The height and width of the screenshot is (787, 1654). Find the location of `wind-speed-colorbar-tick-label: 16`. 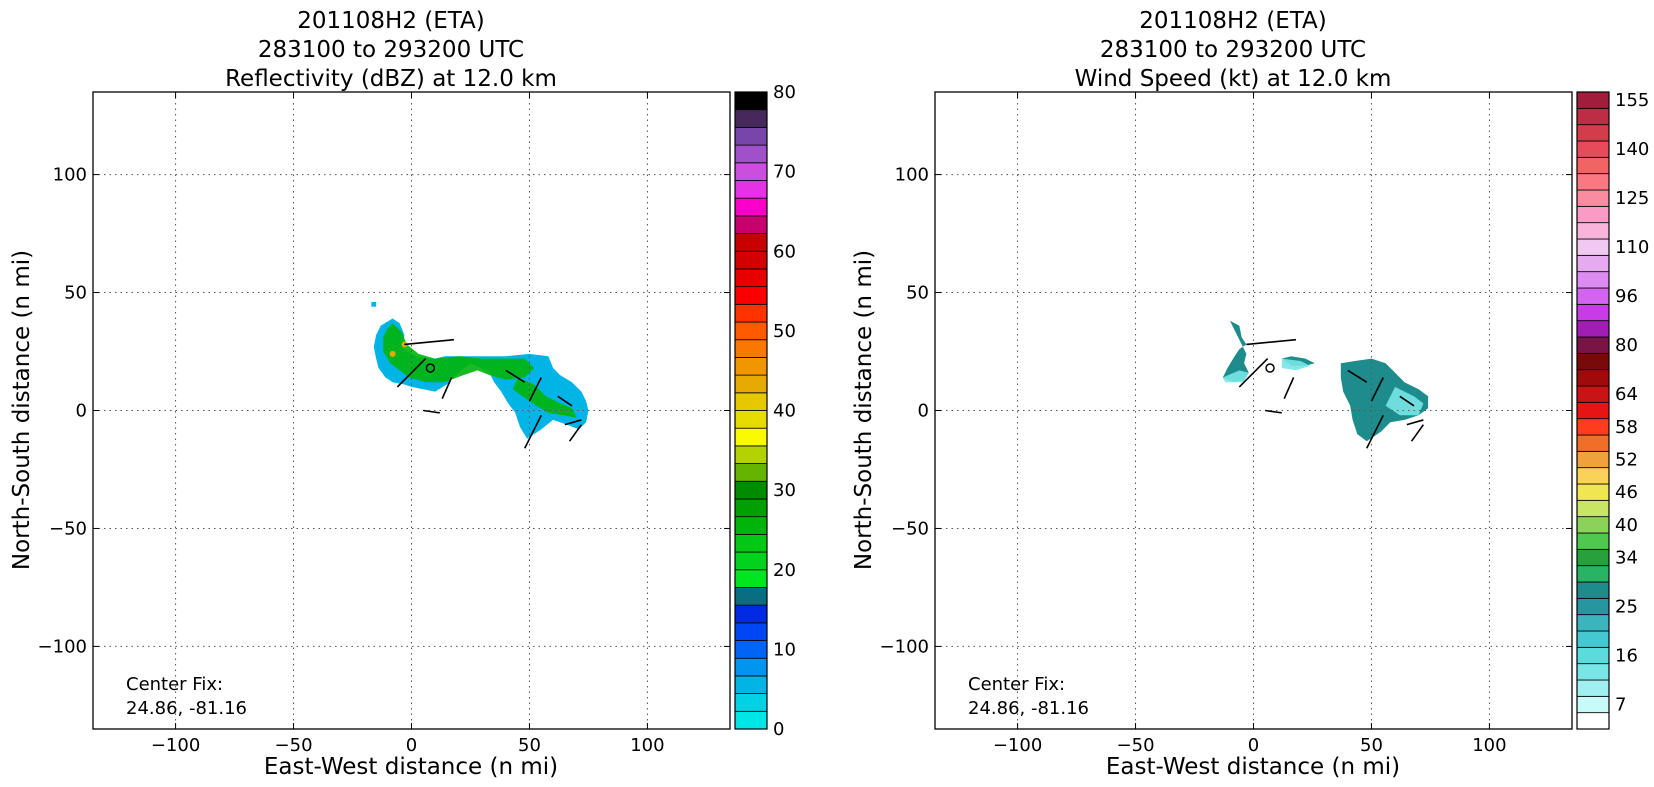

wind-speed-colorbar-tick-label: 16 is located at coordinates (1626, 656).